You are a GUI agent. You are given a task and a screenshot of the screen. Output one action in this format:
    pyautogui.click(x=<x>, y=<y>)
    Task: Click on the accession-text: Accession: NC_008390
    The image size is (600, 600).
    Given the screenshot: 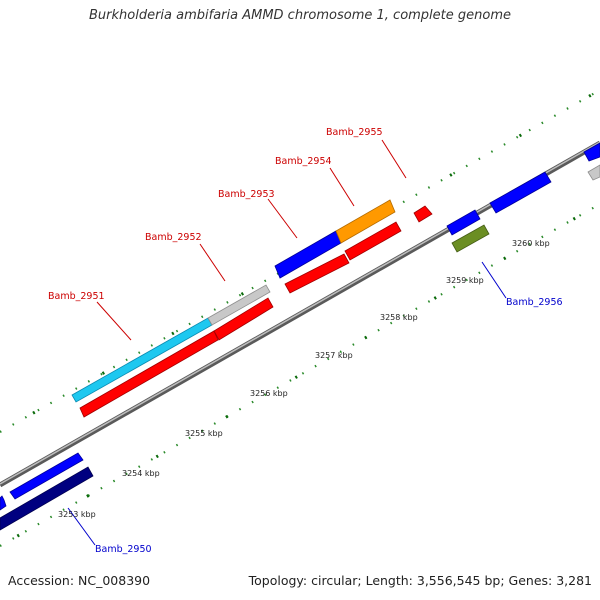 What is the action you would take?
    pyautogui.click(x=79, y=580)
    